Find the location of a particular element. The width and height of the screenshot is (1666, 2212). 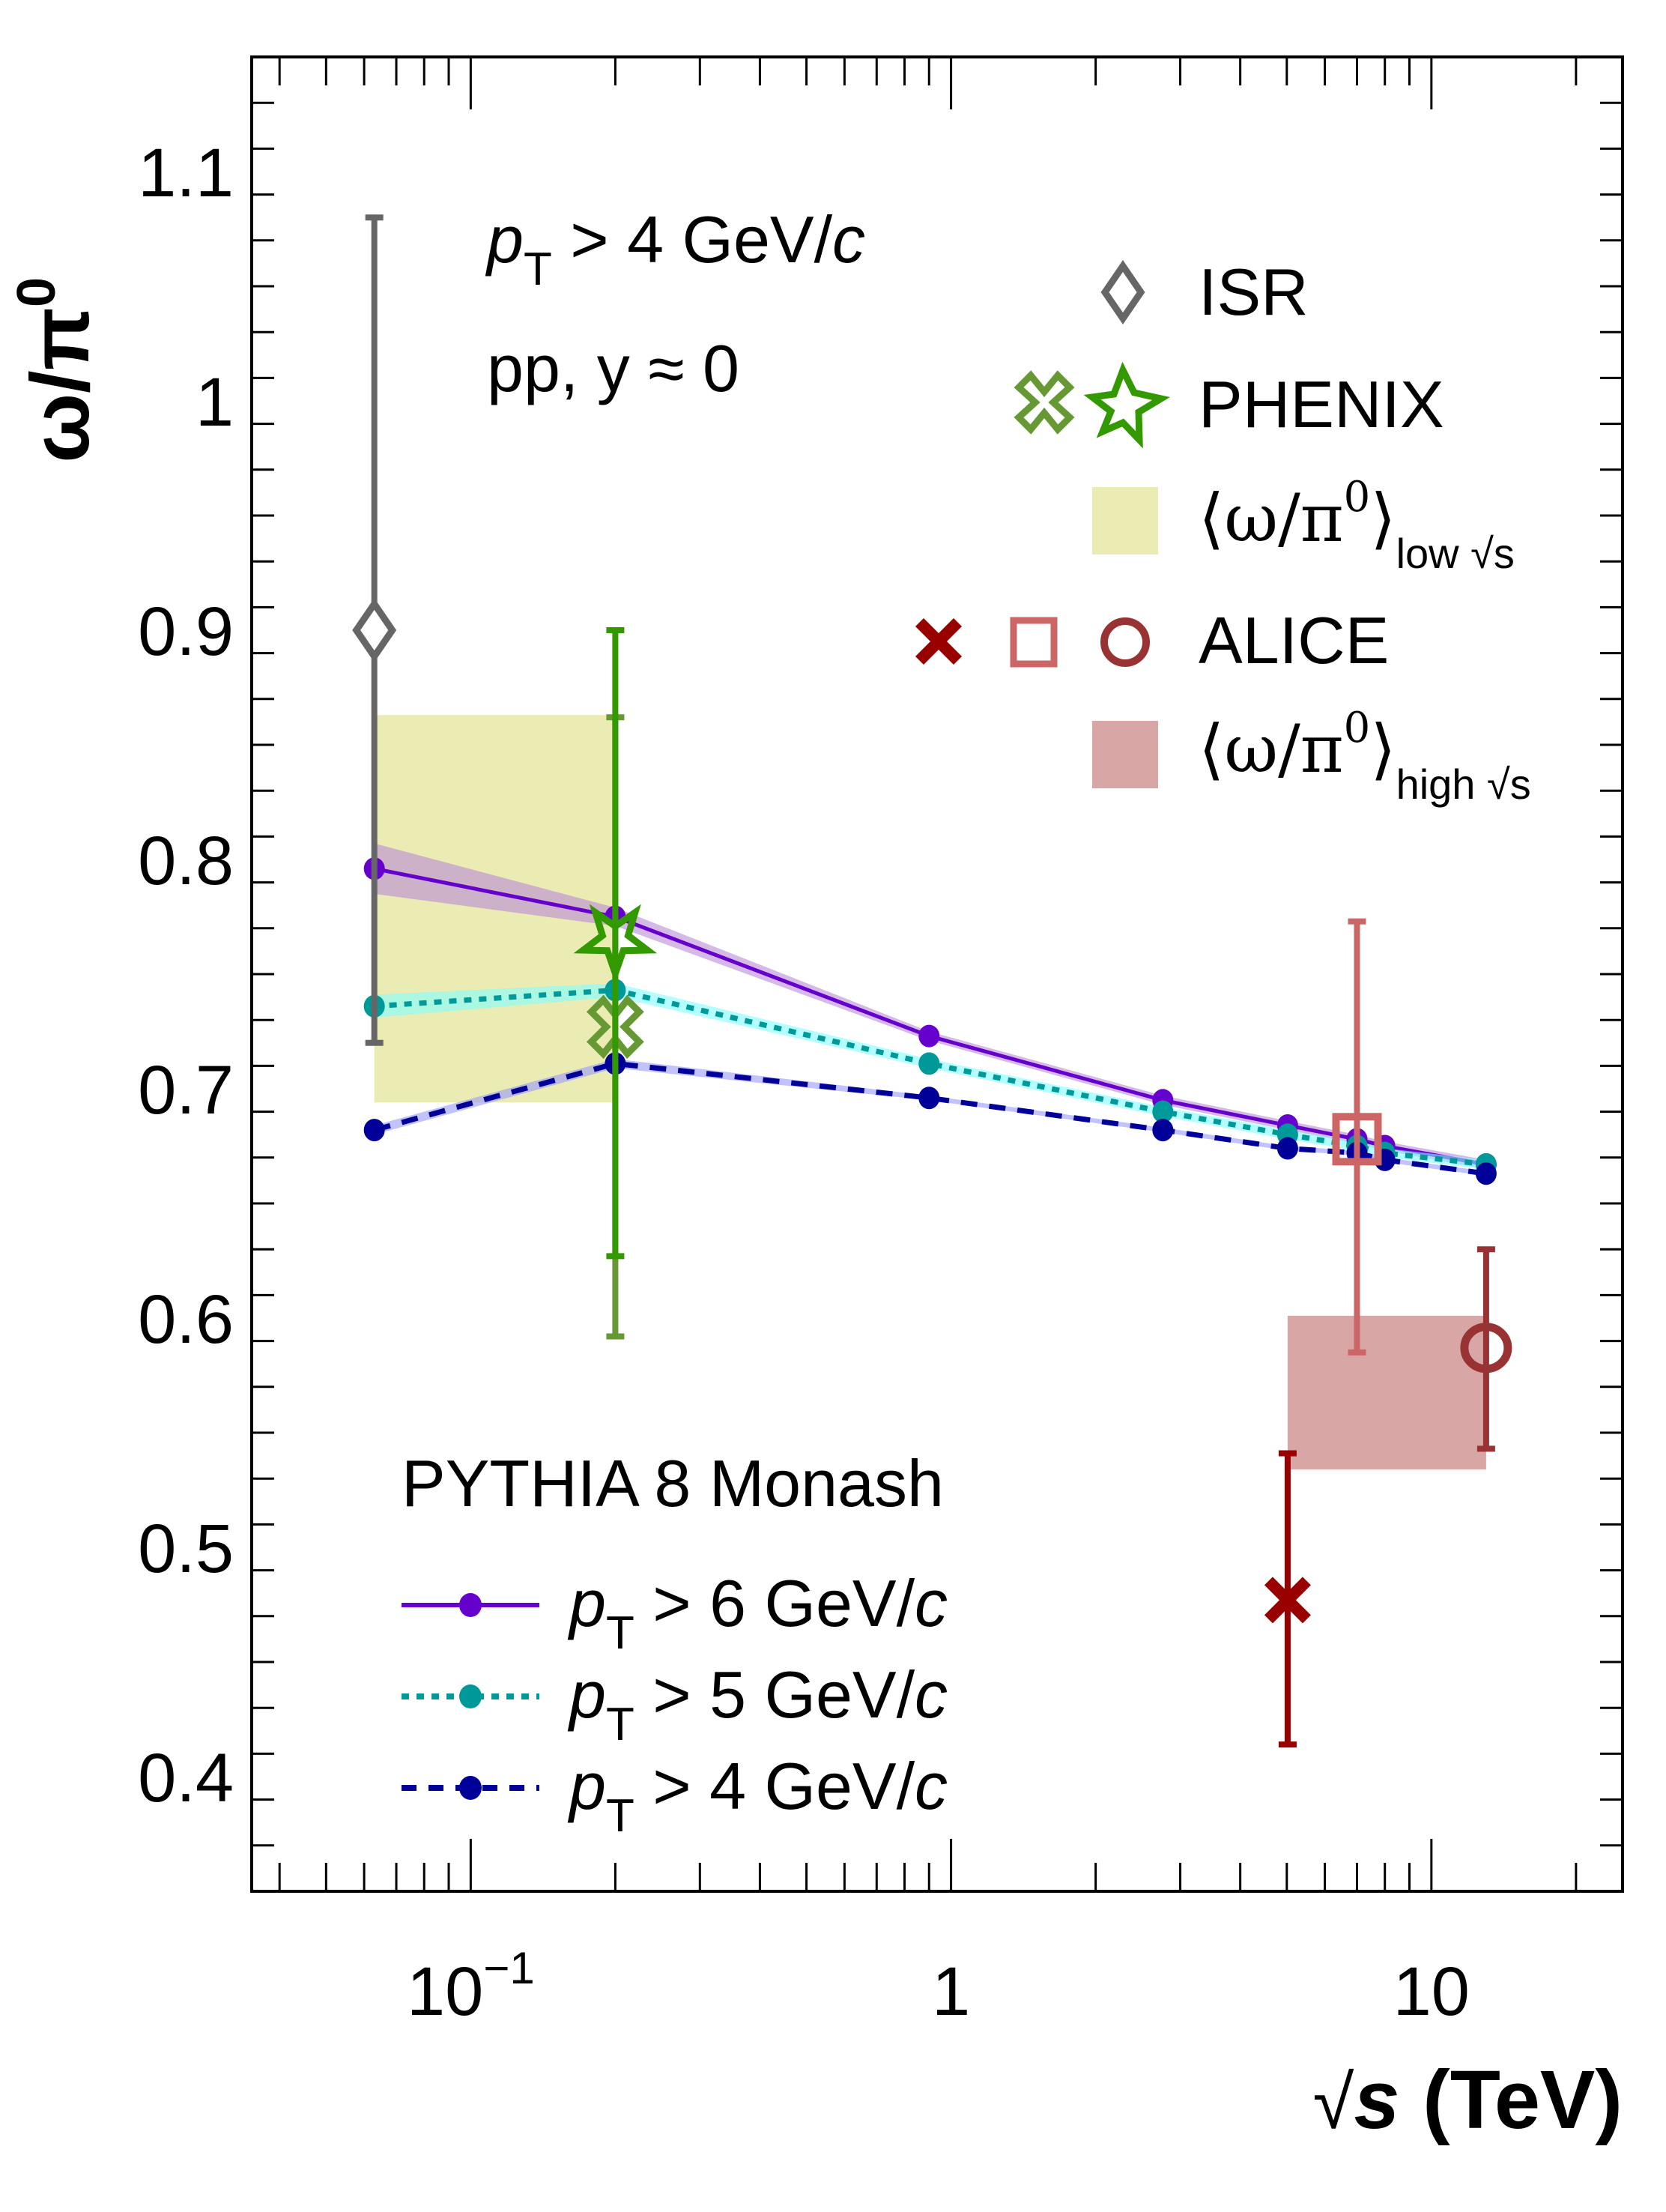

annotation-p: p is located at coordinates (505, 239).